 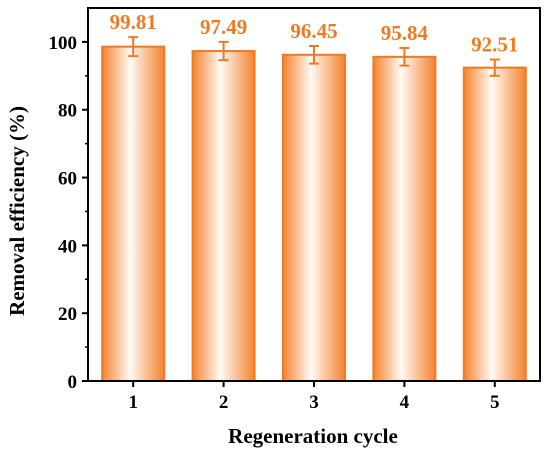 What do you see at coordinates (405, 402) in the screenshot?
I see `x-tick-label-4: 4` at bounding box center [405, 402].